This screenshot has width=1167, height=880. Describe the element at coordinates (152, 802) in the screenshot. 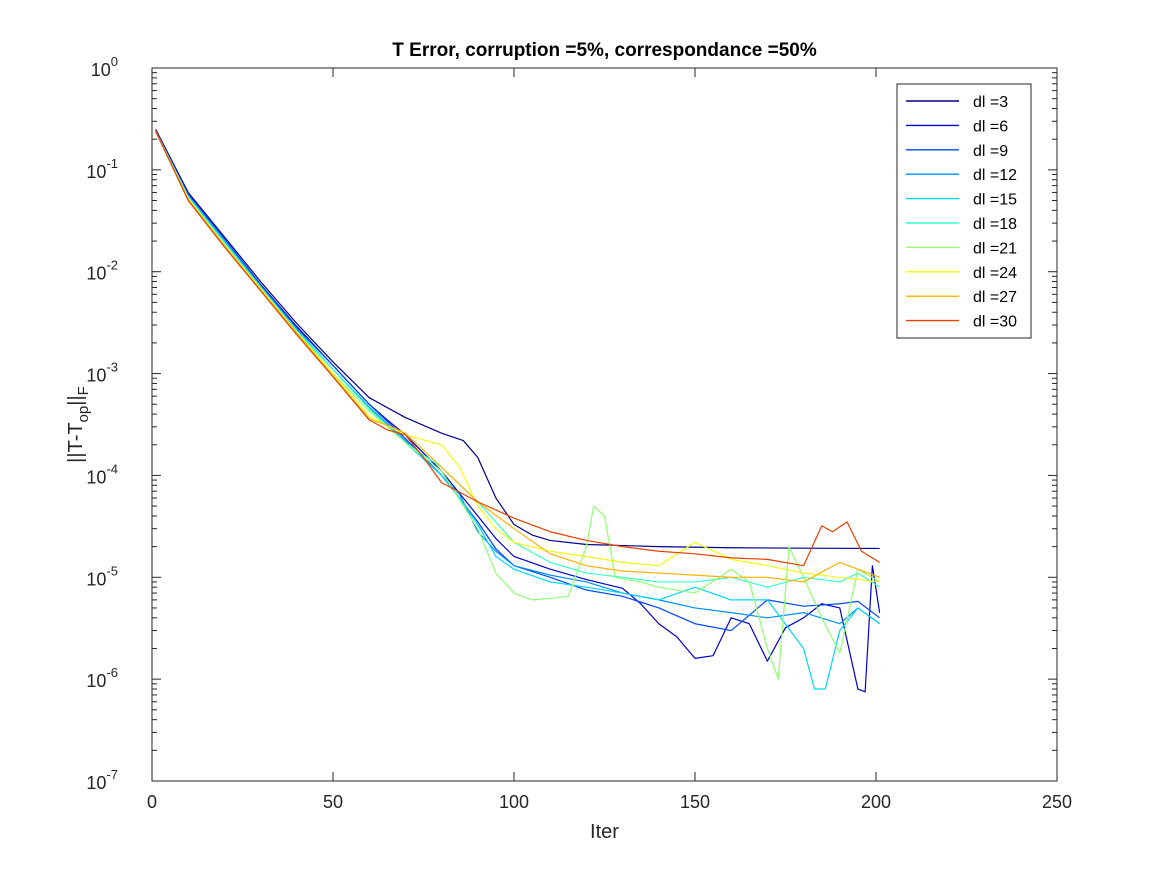

I see `x-tick-label: 0` at that location.